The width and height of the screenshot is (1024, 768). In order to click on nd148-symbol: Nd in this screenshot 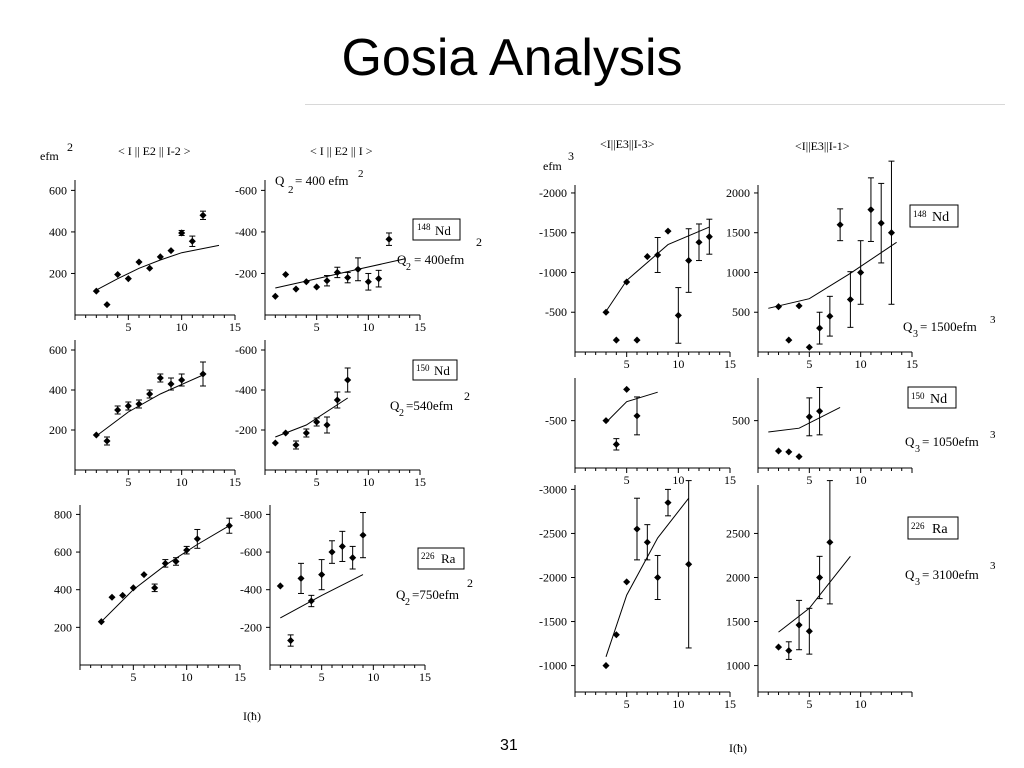, I will do `click(443, 230)`.